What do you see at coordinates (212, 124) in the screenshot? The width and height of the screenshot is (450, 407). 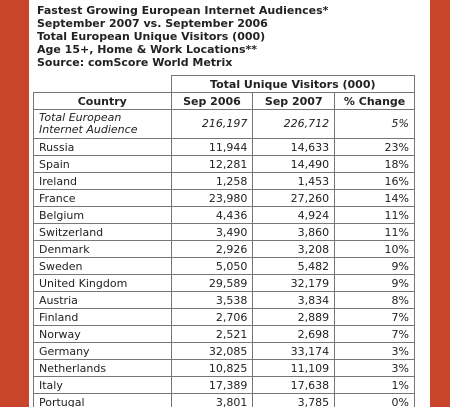 I see `cell: 216,197` at bounding box center [212, 124].